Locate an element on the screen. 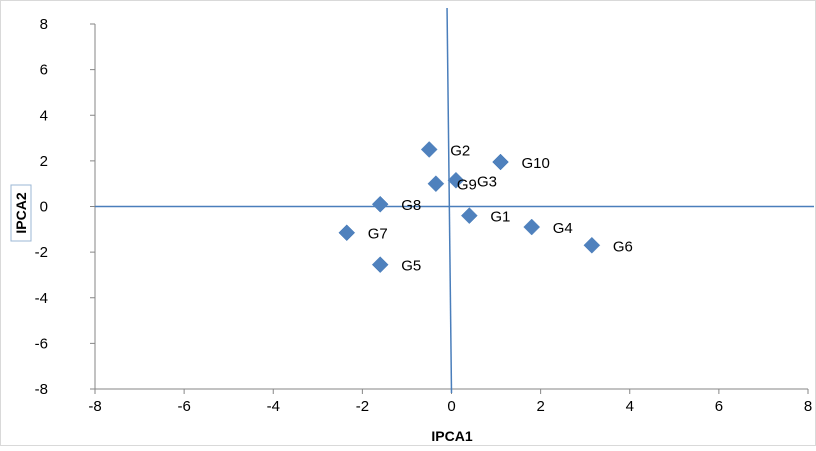 The width and height of the screenshot is (816, 451). x-tick-label: 0 is located at coordinates (451, 406).